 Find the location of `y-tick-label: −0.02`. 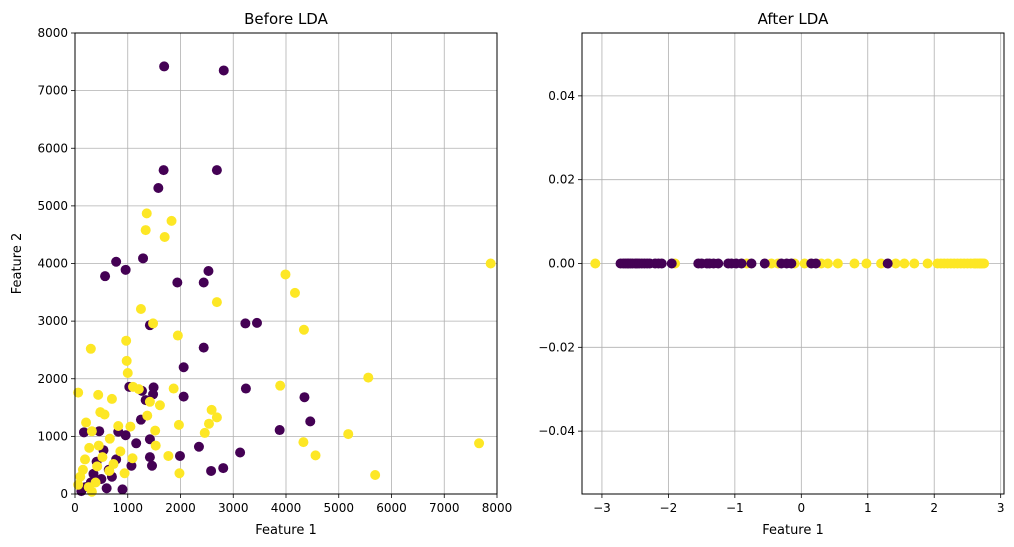

y-tick-label: −0.02 is located at coordinates (556, 347).